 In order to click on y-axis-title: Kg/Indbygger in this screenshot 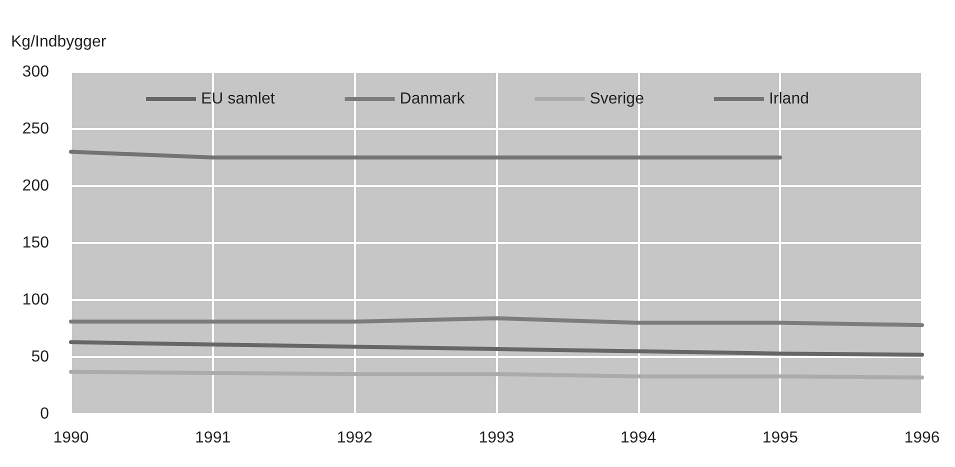, I will do `click(59, 42)`.